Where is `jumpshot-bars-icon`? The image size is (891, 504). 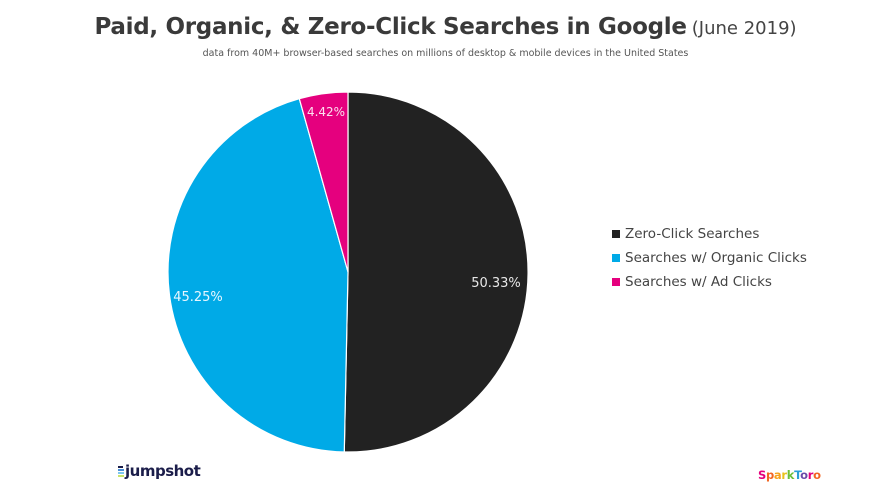
jumpshot-bars-icon is located at coordinates (121, 471).